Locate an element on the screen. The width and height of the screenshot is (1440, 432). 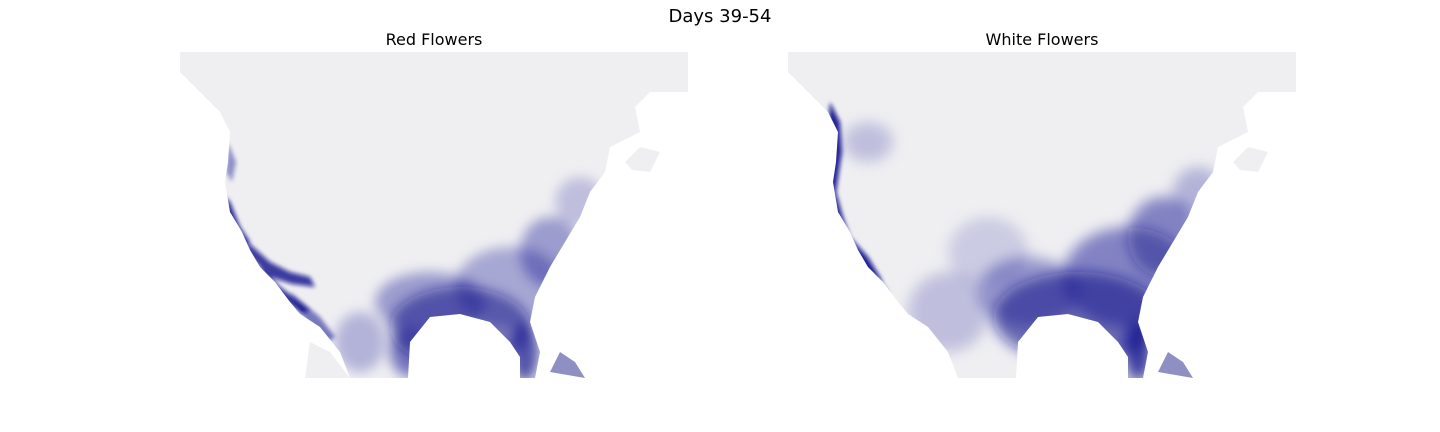
panel-title-white-flowers: White Flowers is located at coordinates (1042, 39).